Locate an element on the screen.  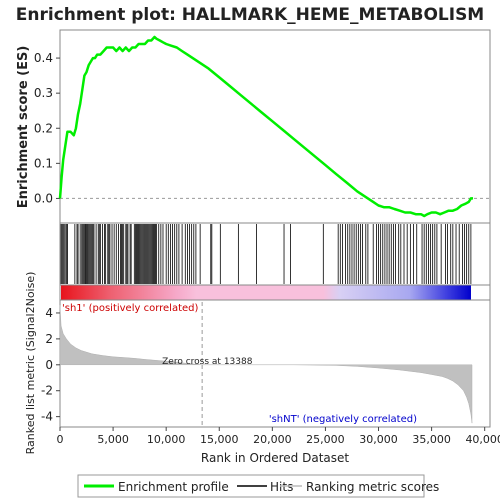
metric-y-tick-label: -2 is located at coordinates (47, 391).